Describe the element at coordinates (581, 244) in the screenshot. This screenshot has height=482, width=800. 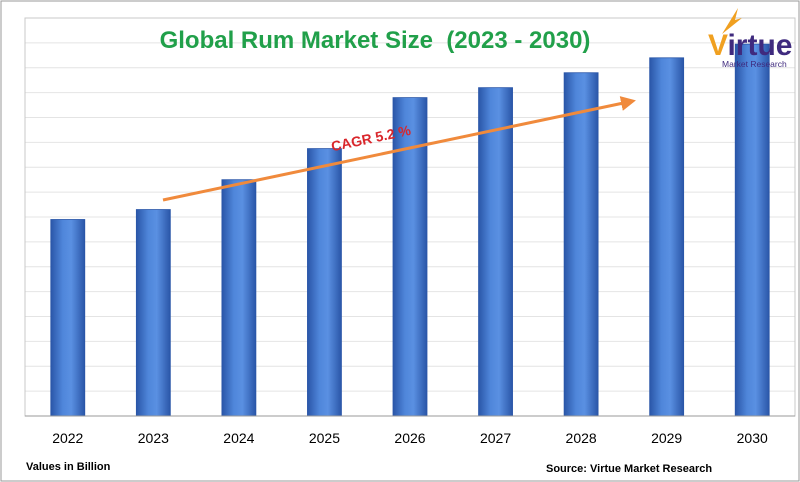
I see `bar-2028` at that location.